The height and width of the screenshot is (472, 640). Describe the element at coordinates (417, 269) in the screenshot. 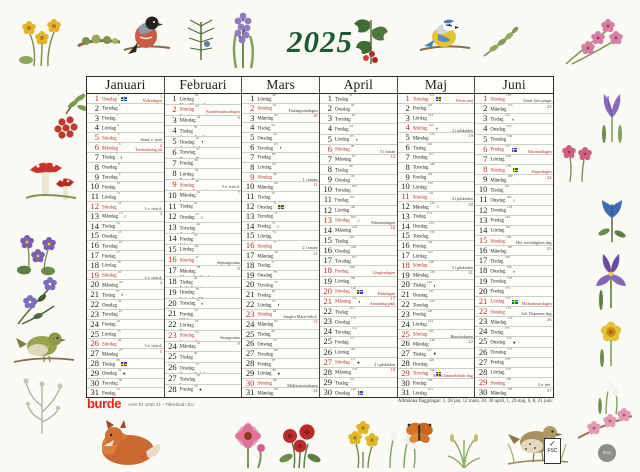

I see `name-days: Erik` at that location.